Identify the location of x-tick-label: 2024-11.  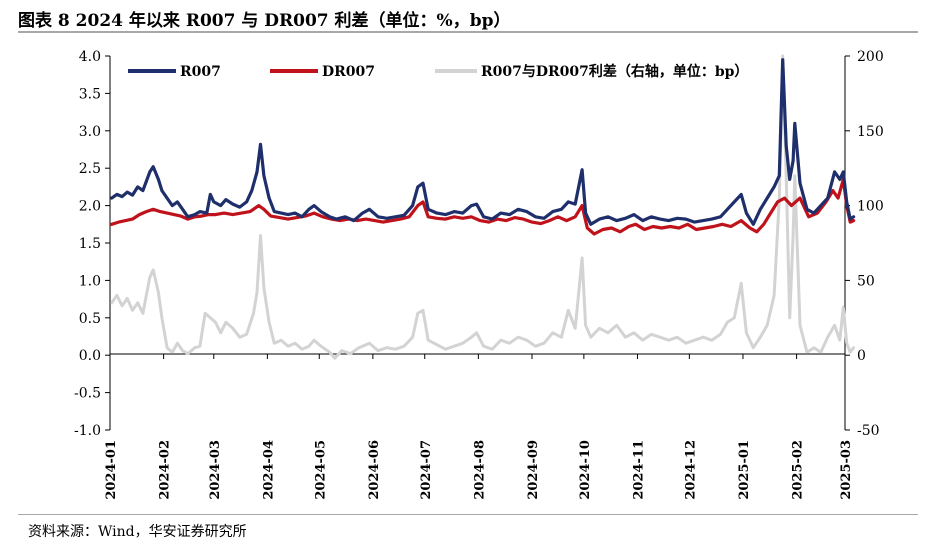
(638, 470).